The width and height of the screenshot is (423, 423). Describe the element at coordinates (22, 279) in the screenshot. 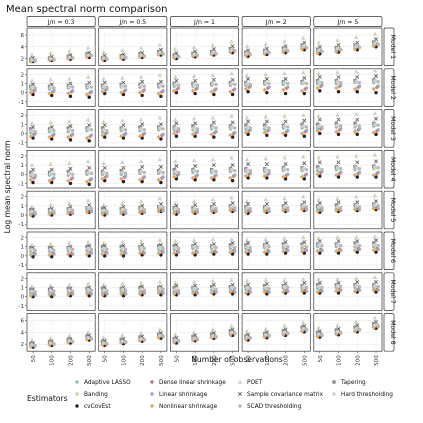

I see `y-tick-label: 2` at that location.